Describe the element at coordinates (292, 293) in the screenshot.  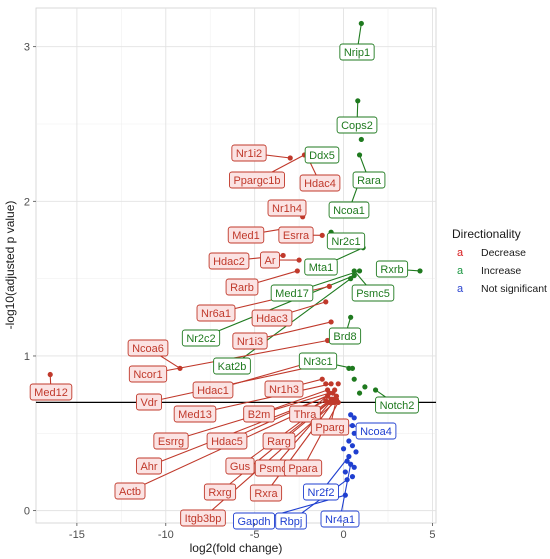
I see `point-label-med17: Med17` at that location.